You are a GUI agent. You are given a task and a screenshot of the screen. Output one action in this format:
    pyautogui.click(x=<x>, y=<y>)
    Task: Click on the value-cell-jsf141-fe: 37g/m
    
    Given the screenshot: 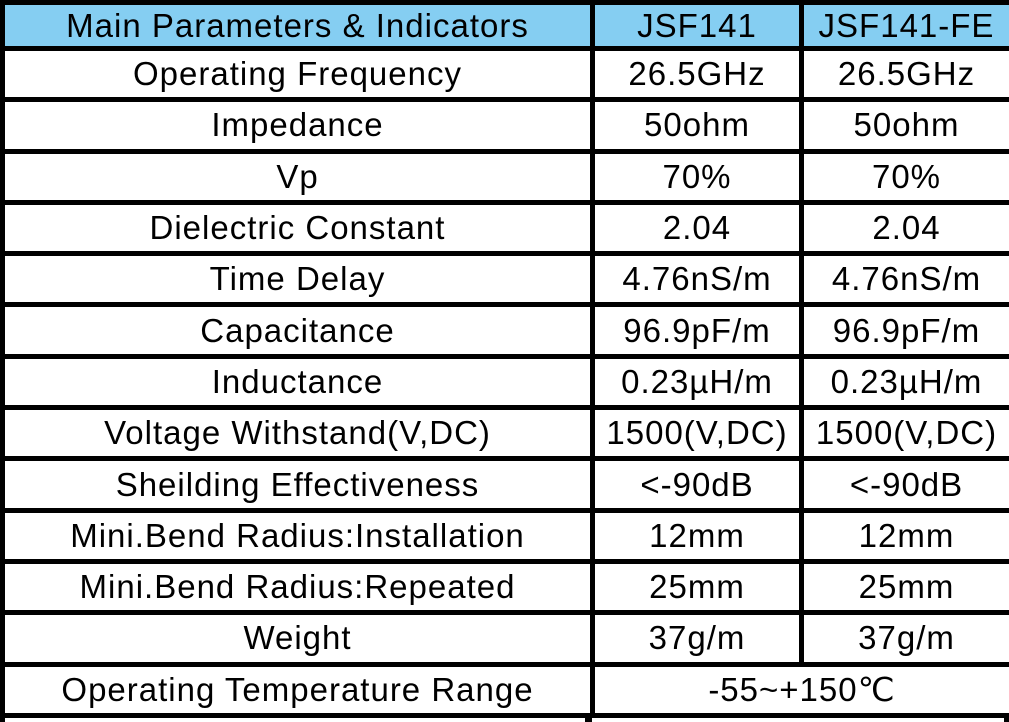 What is the action you would take?
    pyautogui.click(x=904, y=638)
    